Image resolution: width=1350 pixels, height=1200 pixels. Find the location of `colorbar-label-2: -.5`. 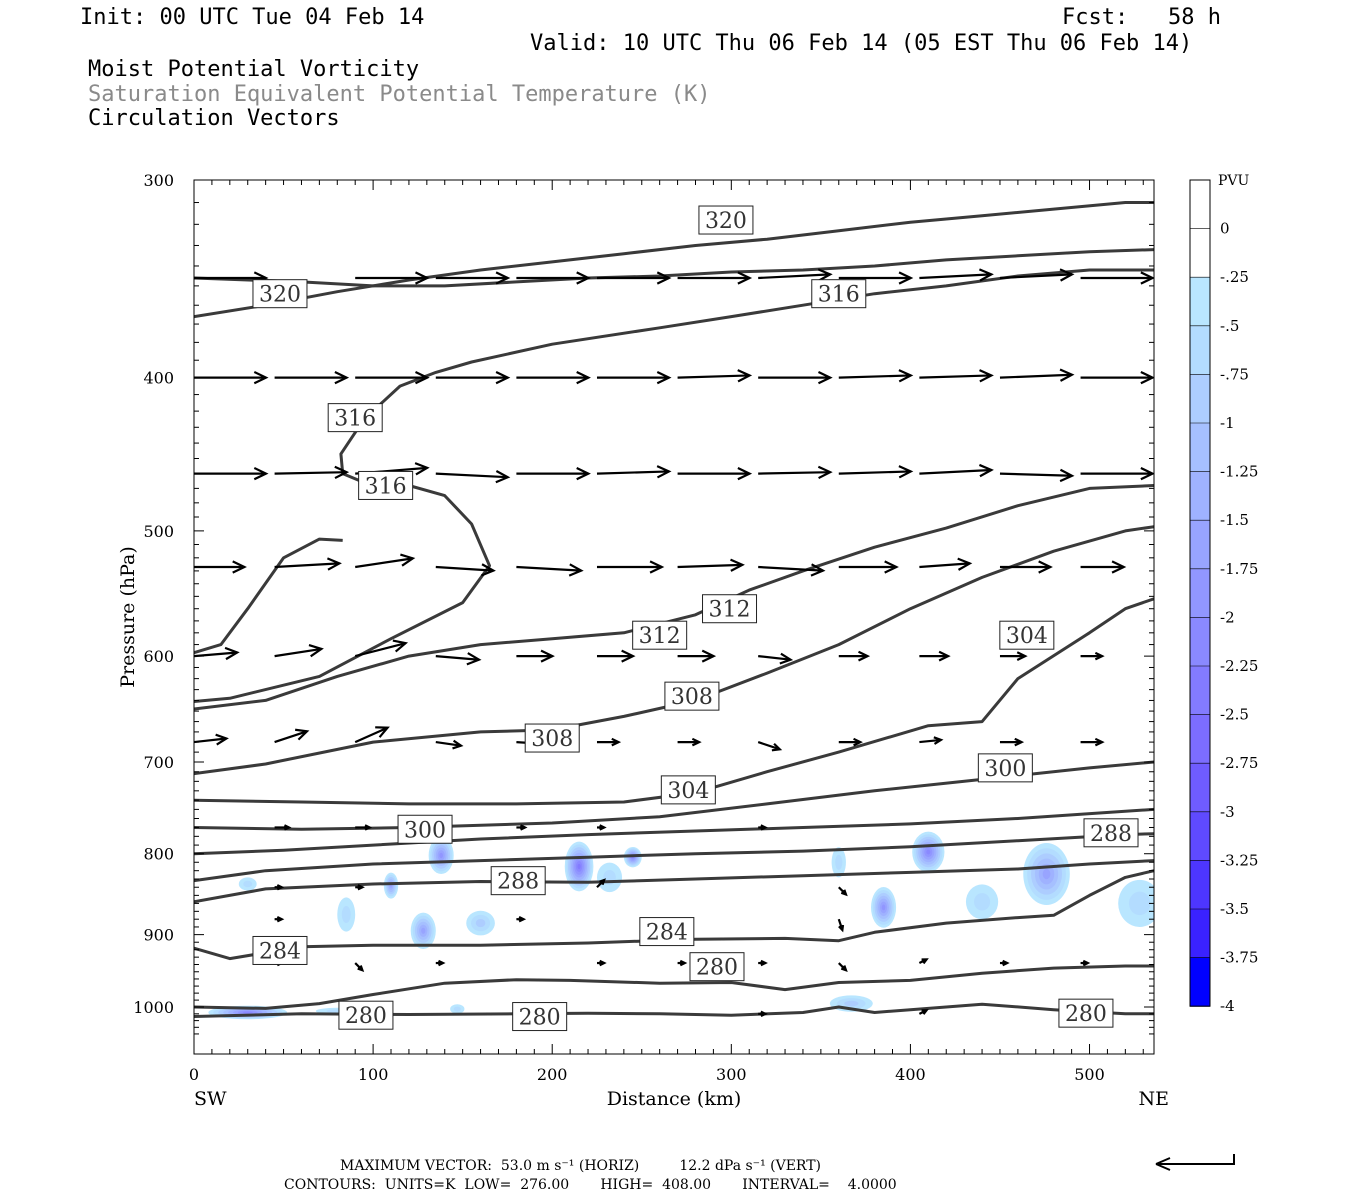

colorbar-label-2: -.5 is located at coordinates (1229, 326).